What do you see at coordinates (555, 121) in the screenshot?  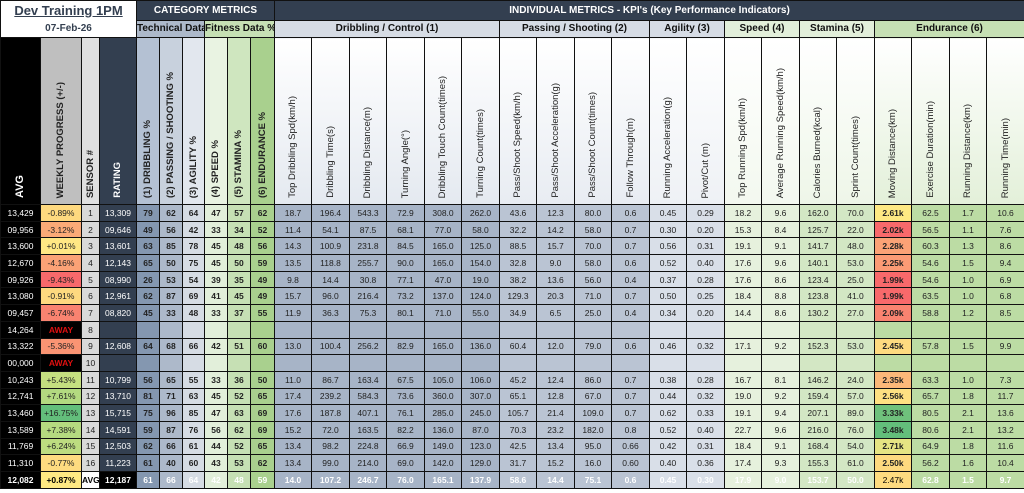 I see `column-header: Pass/Shoot Acceleration(g)` at bounding box center [555, 121].